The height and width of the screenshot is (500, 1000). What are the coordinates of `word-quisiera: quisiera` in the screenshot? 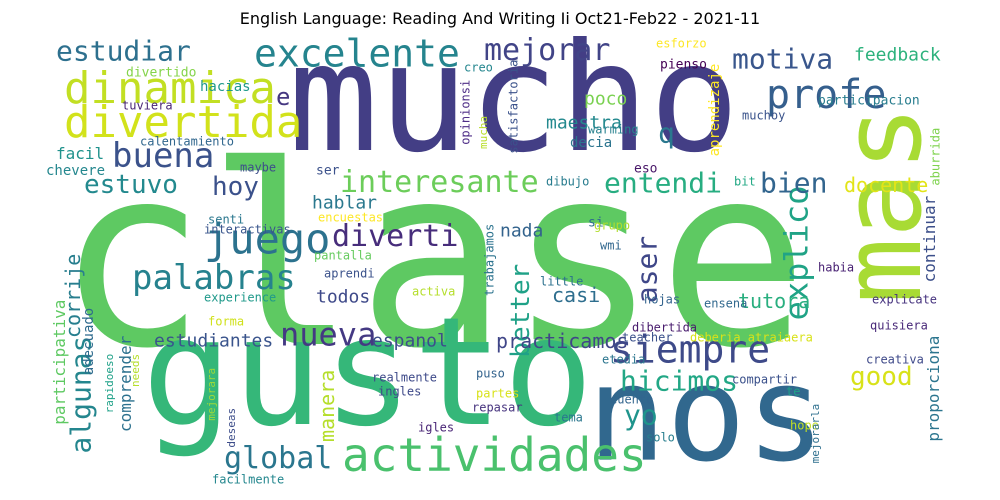 It's located at (899, 326).